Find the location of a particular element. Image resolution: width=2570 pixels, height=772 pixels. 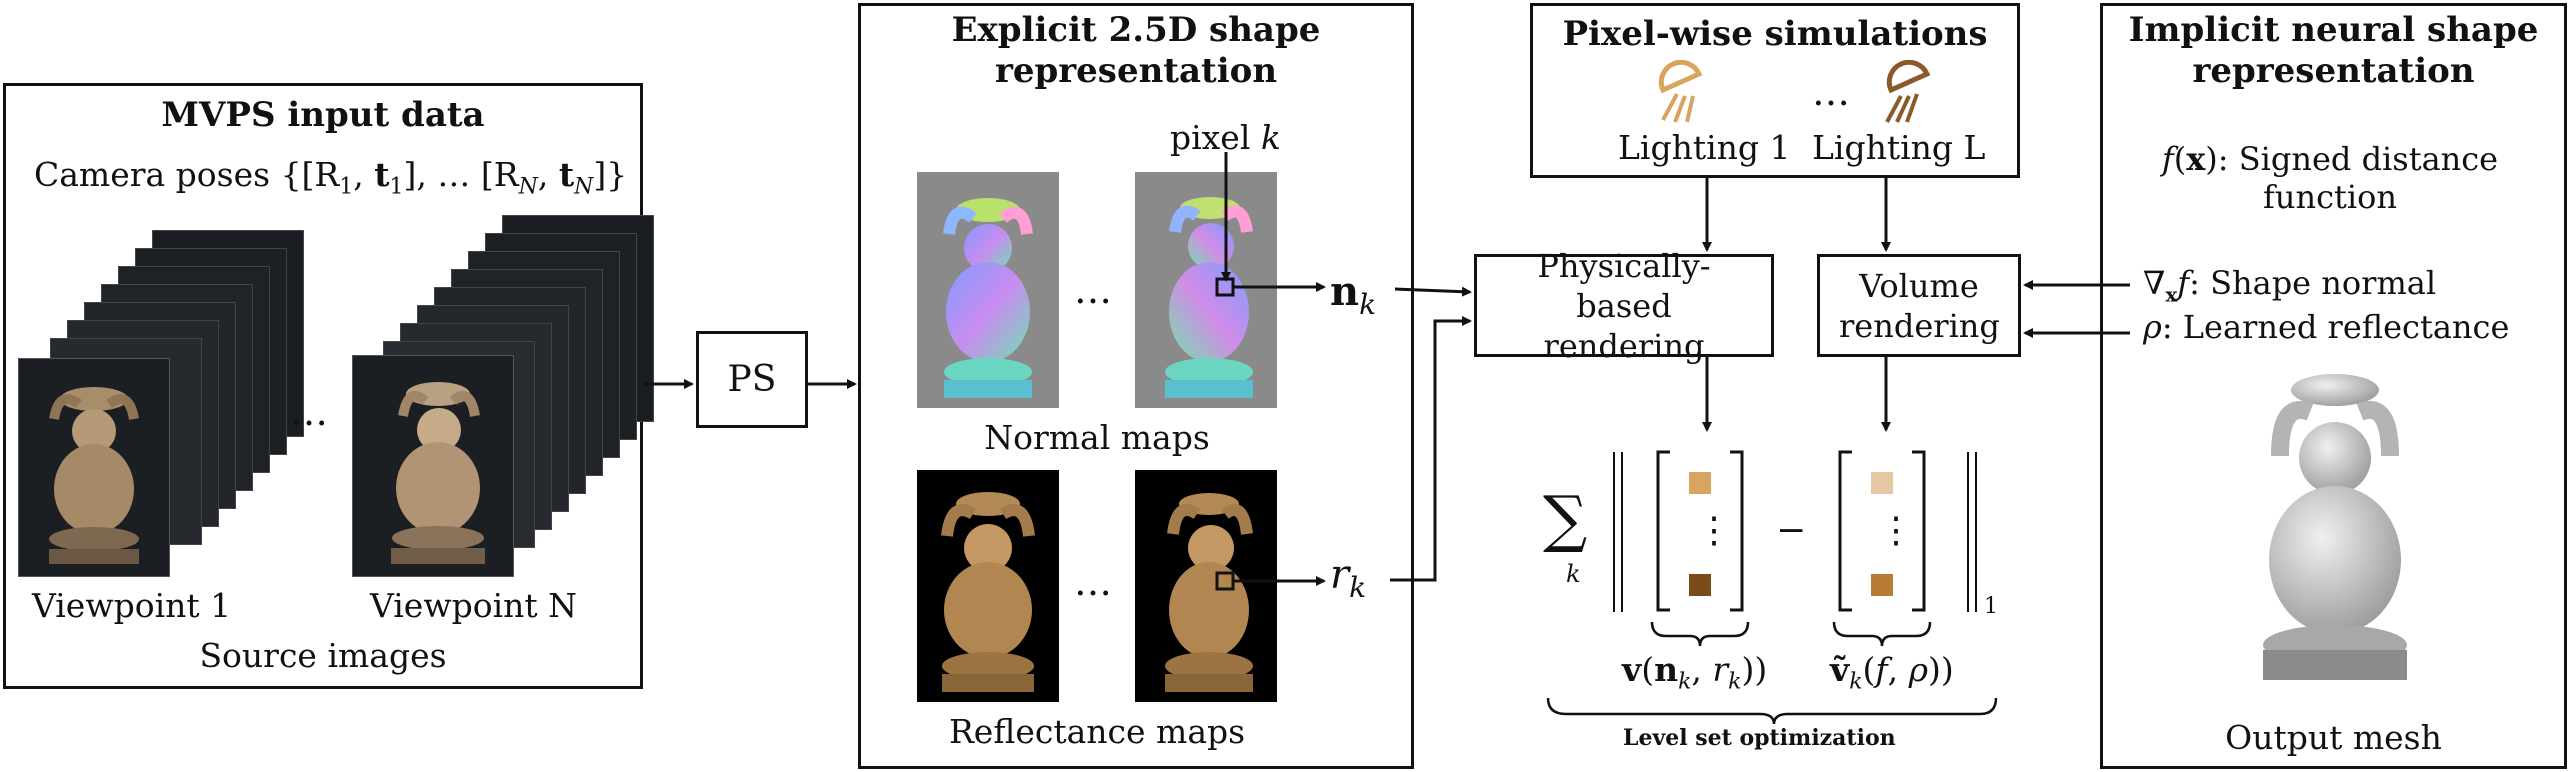

shape-normal-line: ∇xf: Shape normal is located at coordinates (2290, 285).